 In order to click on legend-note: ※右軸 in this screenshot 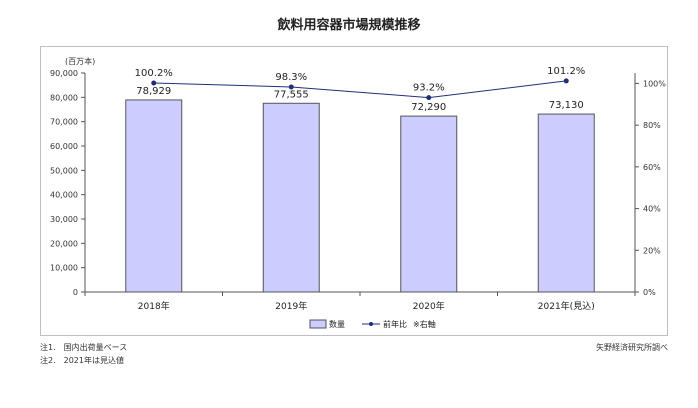, I will do `click(424, 324)`.